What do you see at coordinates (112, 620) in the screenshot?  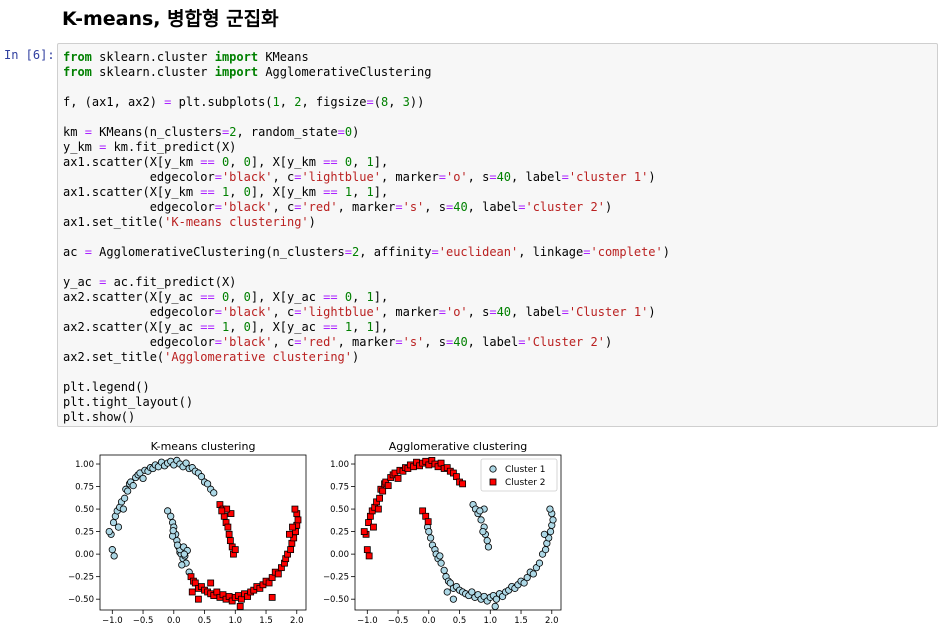 I see `x-tick-label: −1.0` at bounding box center [112, 620].